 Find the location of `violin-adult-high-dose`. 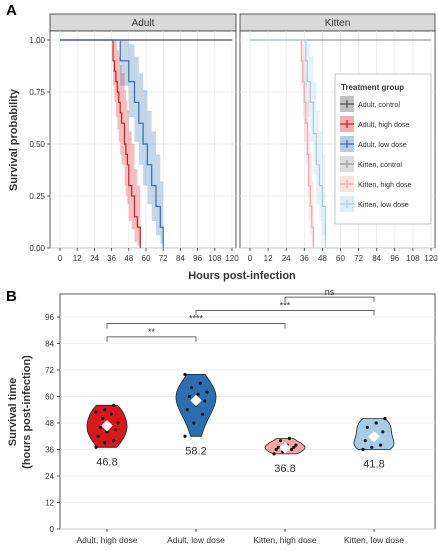

violin-adult-high-dose is located at coordinates (107, 426).